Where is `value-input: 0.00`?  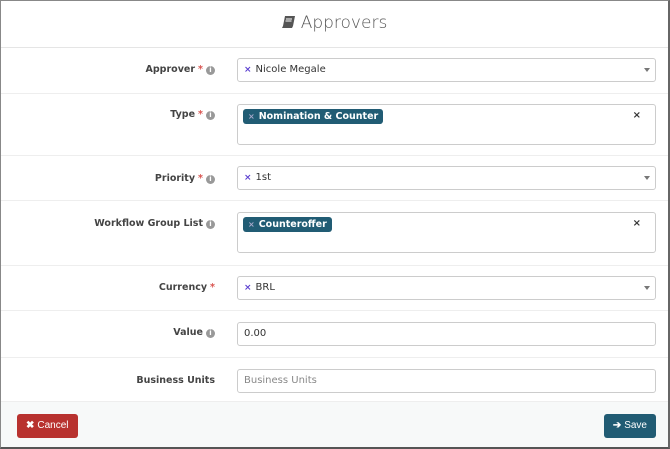 value-input: 0.00 is located at coordinates (446, 334).